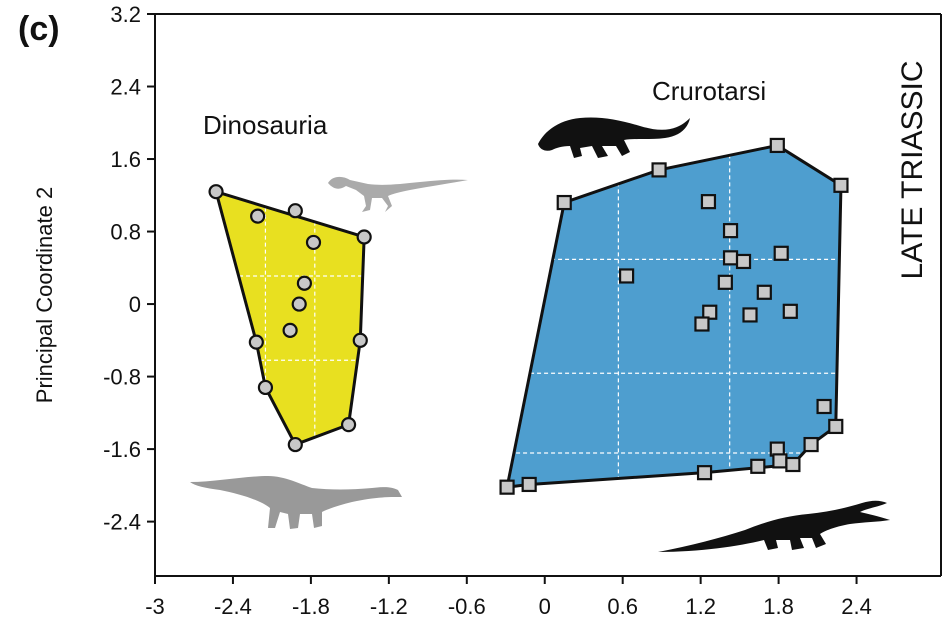 The width and height of the screenshot is (945, 630). Describe the element at coordinates (614, 137) in the screenshot. I see `aetosaur-silhouette-icon` at that location.